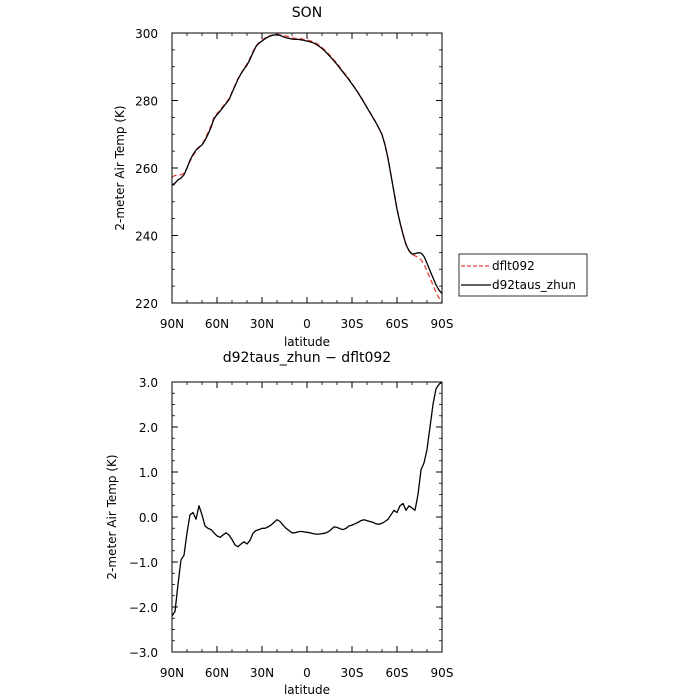 This screenshot has height=700, width=700. Describe the element at coordinates (148, 518) in the screenshot. I see `y-tick-label: 0.0` at that location.